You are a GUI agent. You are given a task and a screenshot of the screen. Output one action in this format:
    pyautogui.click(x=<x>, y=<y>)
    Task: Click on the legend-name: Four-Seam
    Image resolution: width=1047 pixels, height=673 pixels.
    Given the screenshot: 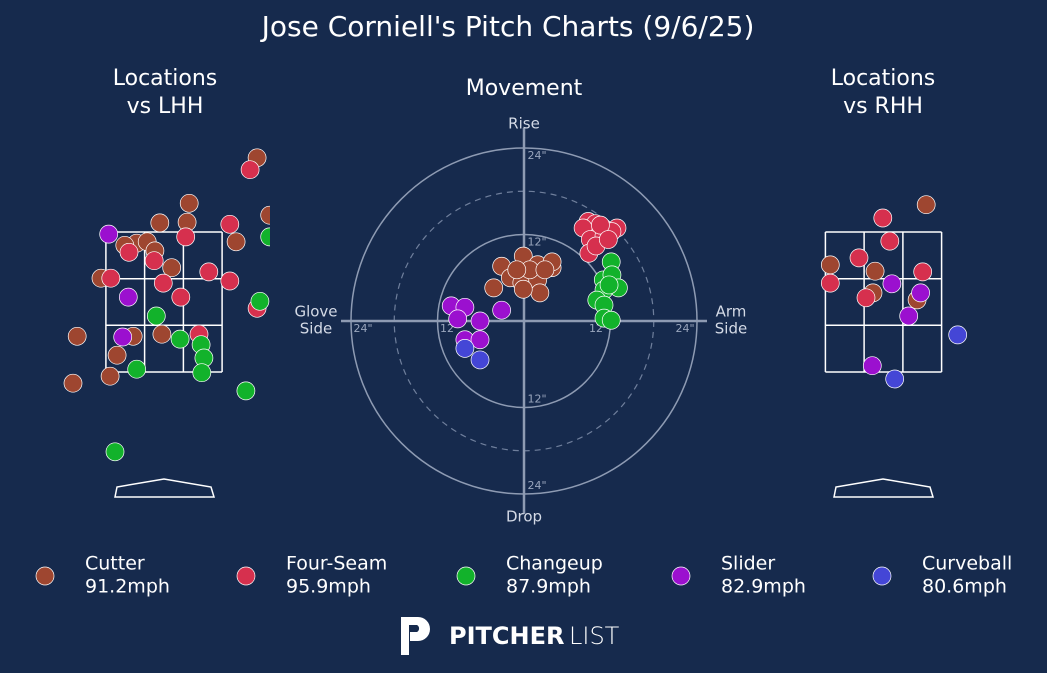 What is the action you would take?
    pyautogui.click(x=336, y=564)
    